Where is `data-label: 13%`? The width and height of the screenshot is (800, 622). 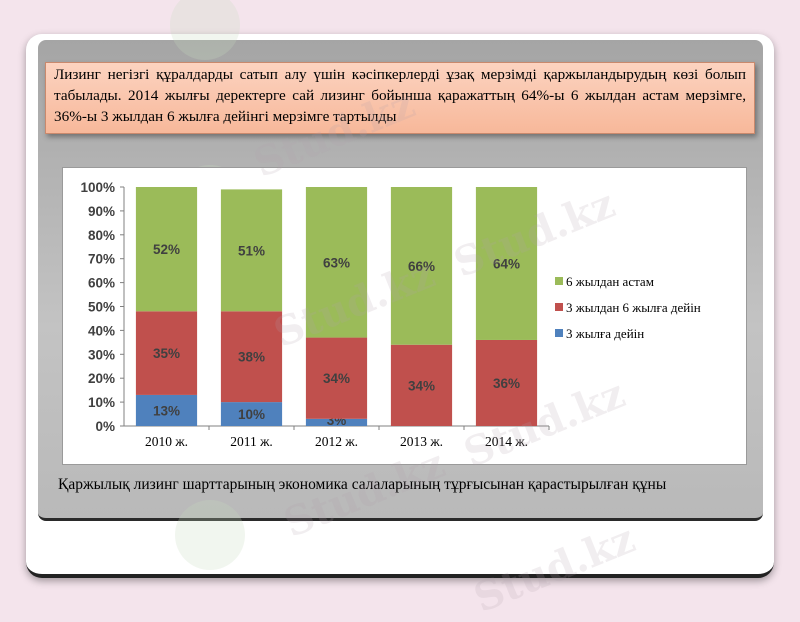 data-label: 13% is located at coordinates (166, 410).